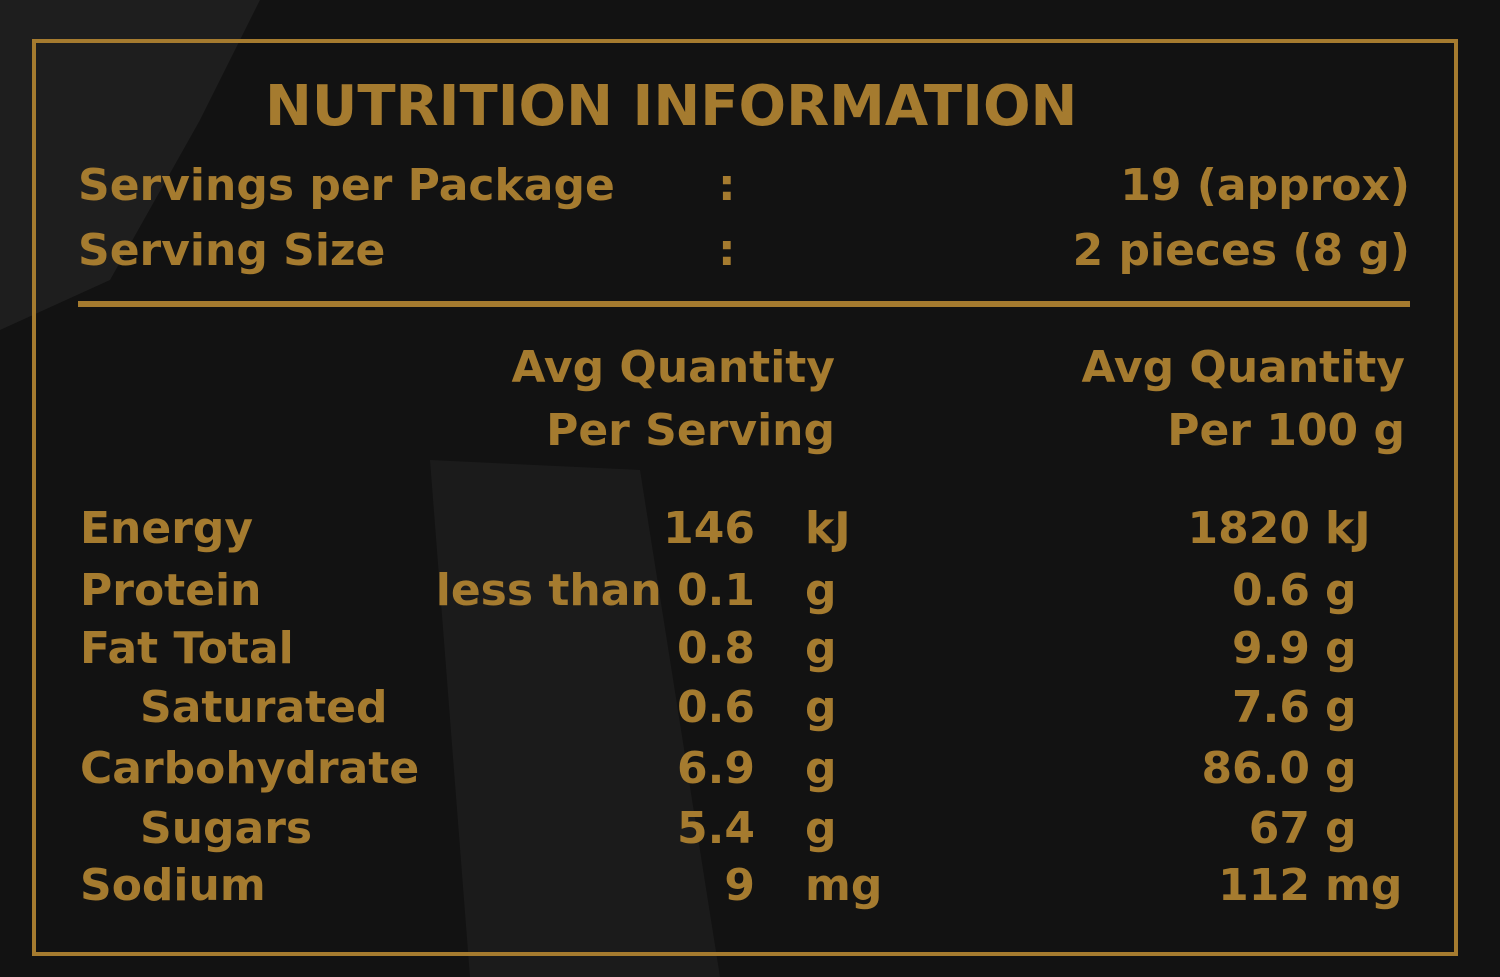 Image resolution: width=1500 pixels, height=977 pixels. Describe the element at coordinates (716, 828) in the screenshot. I see `per-serving: 5.4` at that location.